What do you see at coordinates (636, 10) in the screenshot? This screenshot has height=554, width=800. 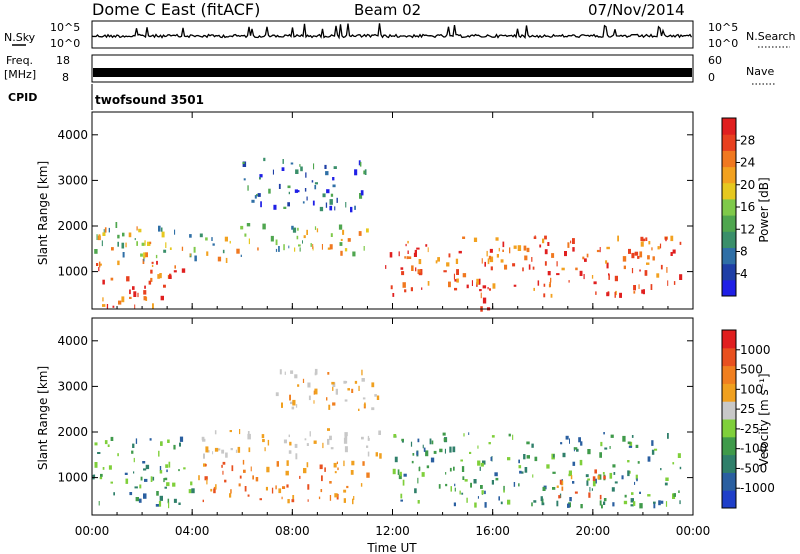 I see `date-label: 07/Nov/2014` at bounding box center [636, 10].